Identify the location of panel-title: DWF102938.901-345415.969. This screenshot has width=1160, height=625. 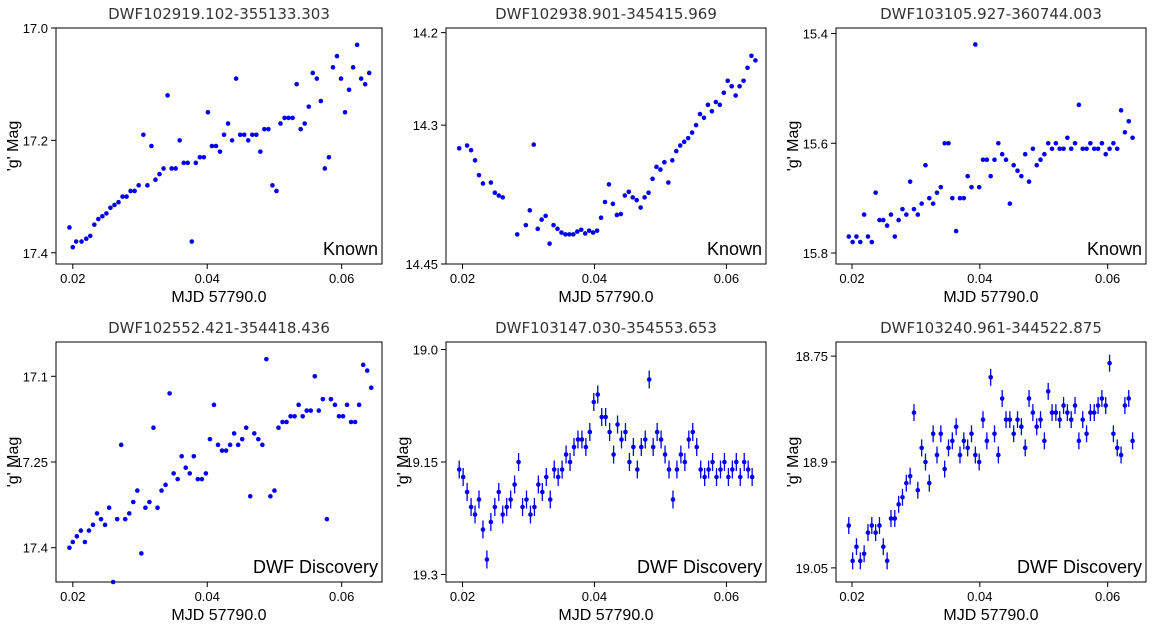
(606, 14).